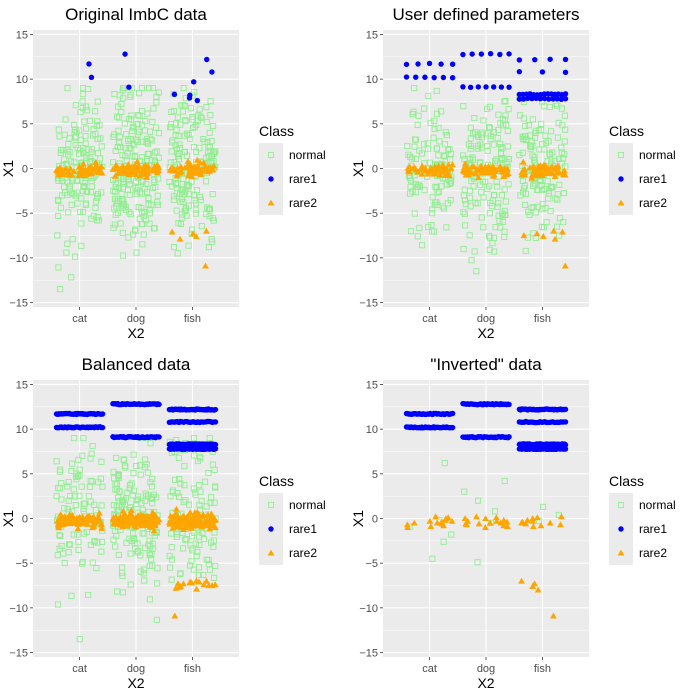 Image resolution: width=700 pixels, height=700 pixels. I want to click on x-tick-label: fish, so click(542, 319).